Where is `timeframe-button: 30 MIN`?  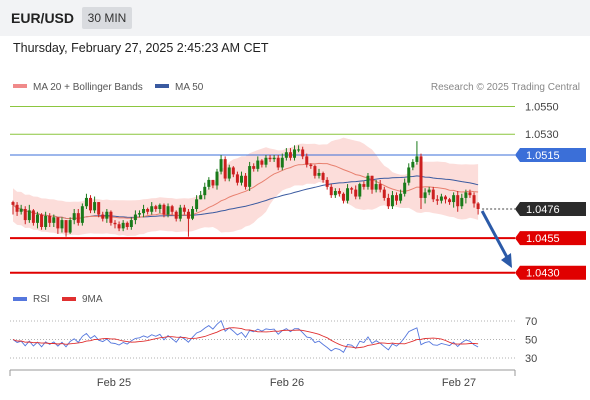
timeframe-button: 30 MIN is located at coordinates (107, 18).